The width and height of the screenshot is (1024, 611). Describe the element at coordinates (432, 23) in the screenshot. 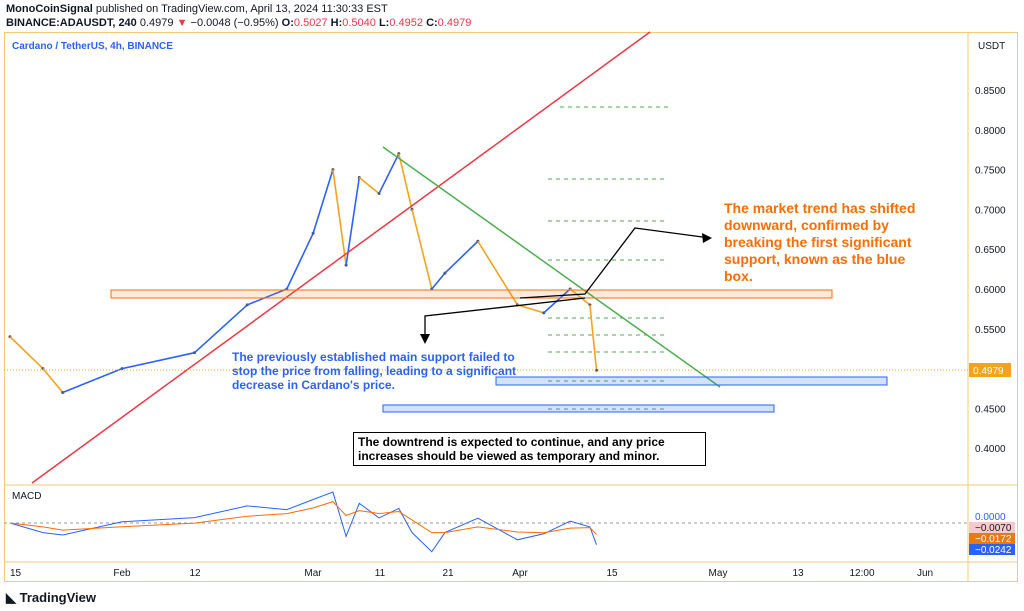

I see `close-label: C:` at that location.